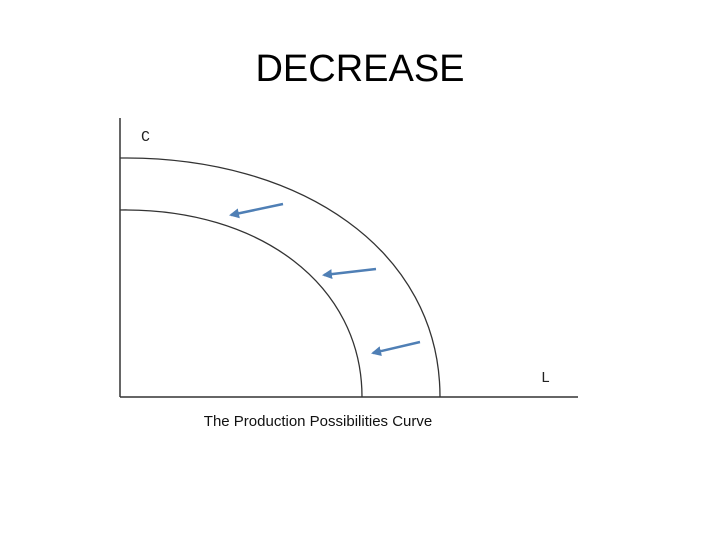 Image resolution: width=720 pixels, height=540 pixels. What do you see at coordinates (359, 69) in the screenshot?
I see `slide-title: DECREASE` at bounding box center [359, 69].